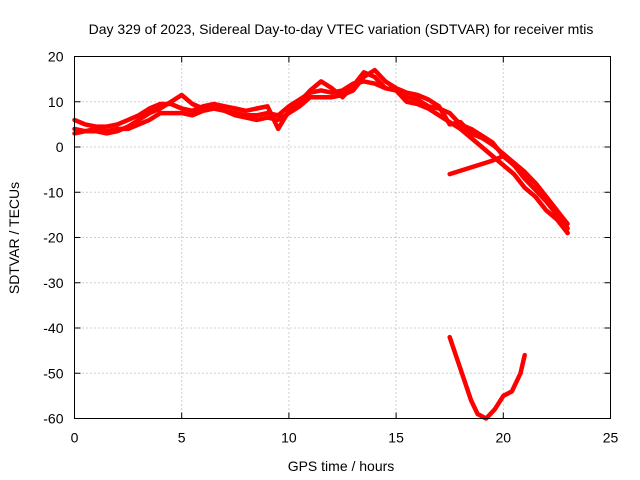 The image size is (640, 480). What do you see at coordinates (75, 438) in the screenshot?
I see `x-tick-label: 0` at bounding box center [75, 438].